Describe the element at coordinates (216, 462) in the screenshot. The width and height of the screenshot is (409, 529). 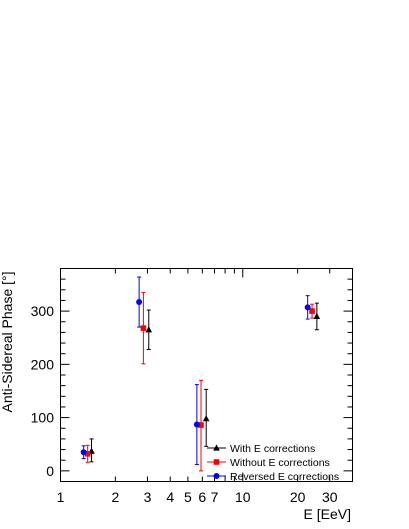
I see `legend-square-marker` at that location.